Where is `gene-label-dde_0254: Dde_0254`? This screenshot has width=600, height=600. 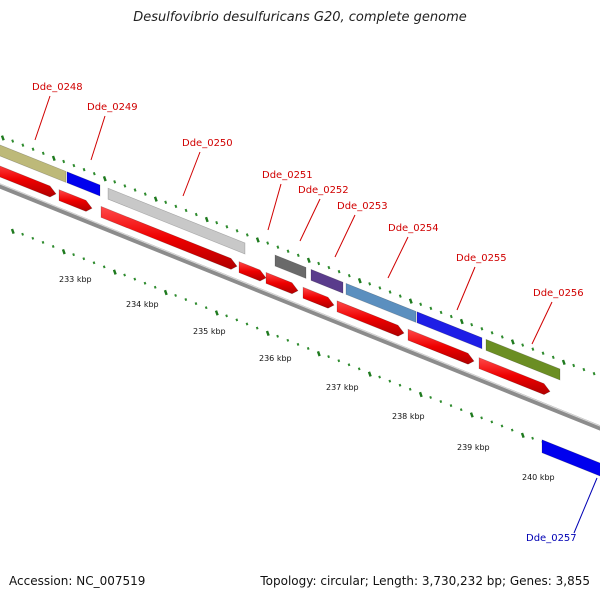
gene-label-dde_0254: Dde_0254 is located at coordinates (413, 228).